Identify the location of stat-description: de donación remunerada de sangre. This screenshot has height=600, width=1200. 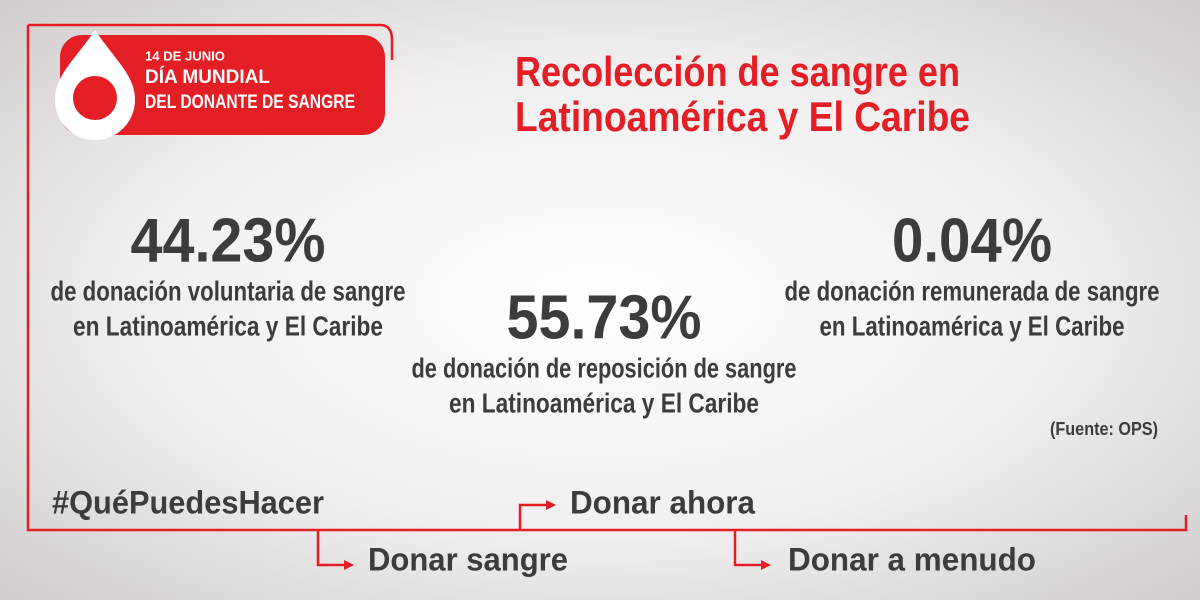
(972, 290).